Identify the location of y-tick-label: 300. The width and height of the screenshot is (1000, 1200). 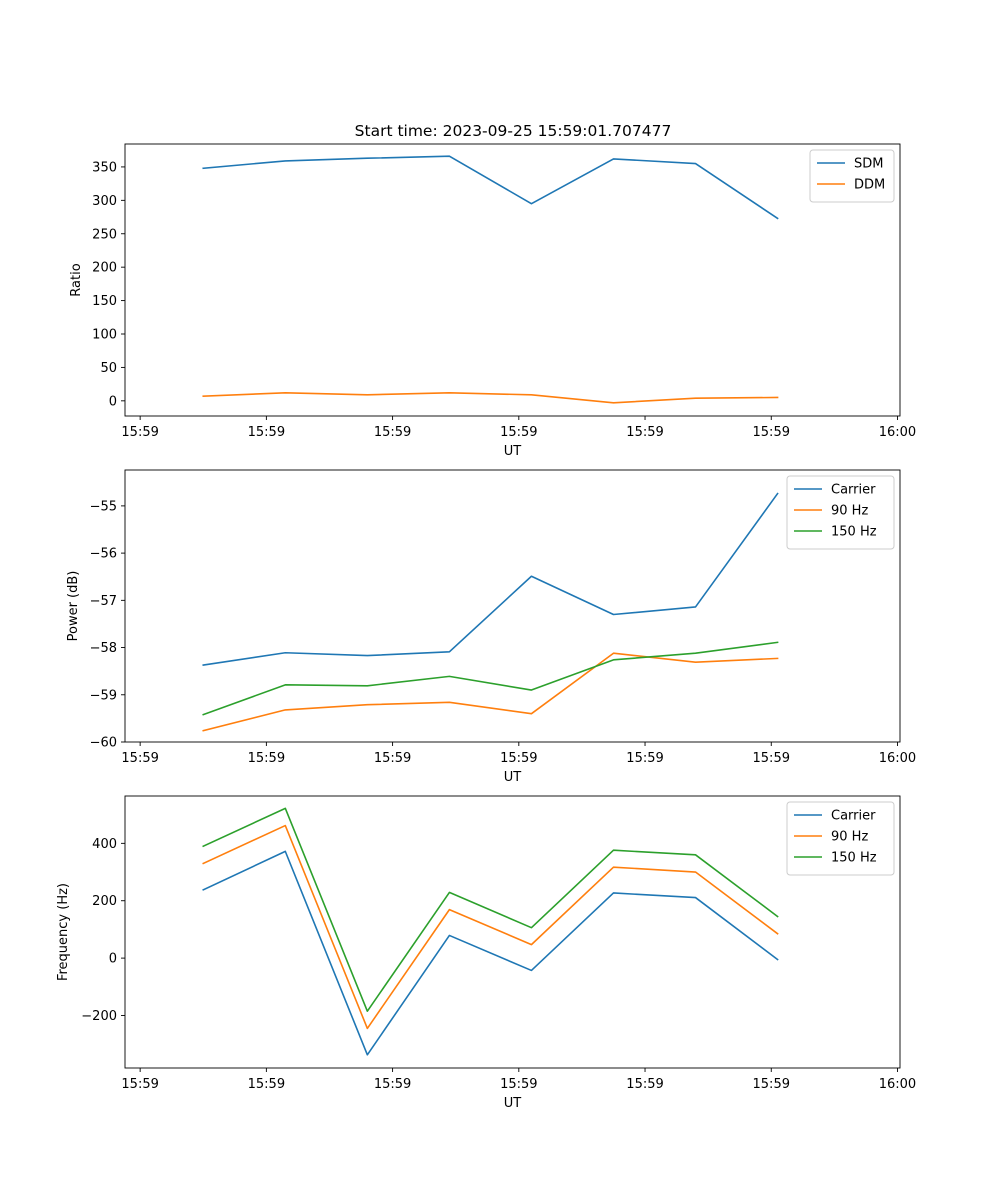
(104, 201).